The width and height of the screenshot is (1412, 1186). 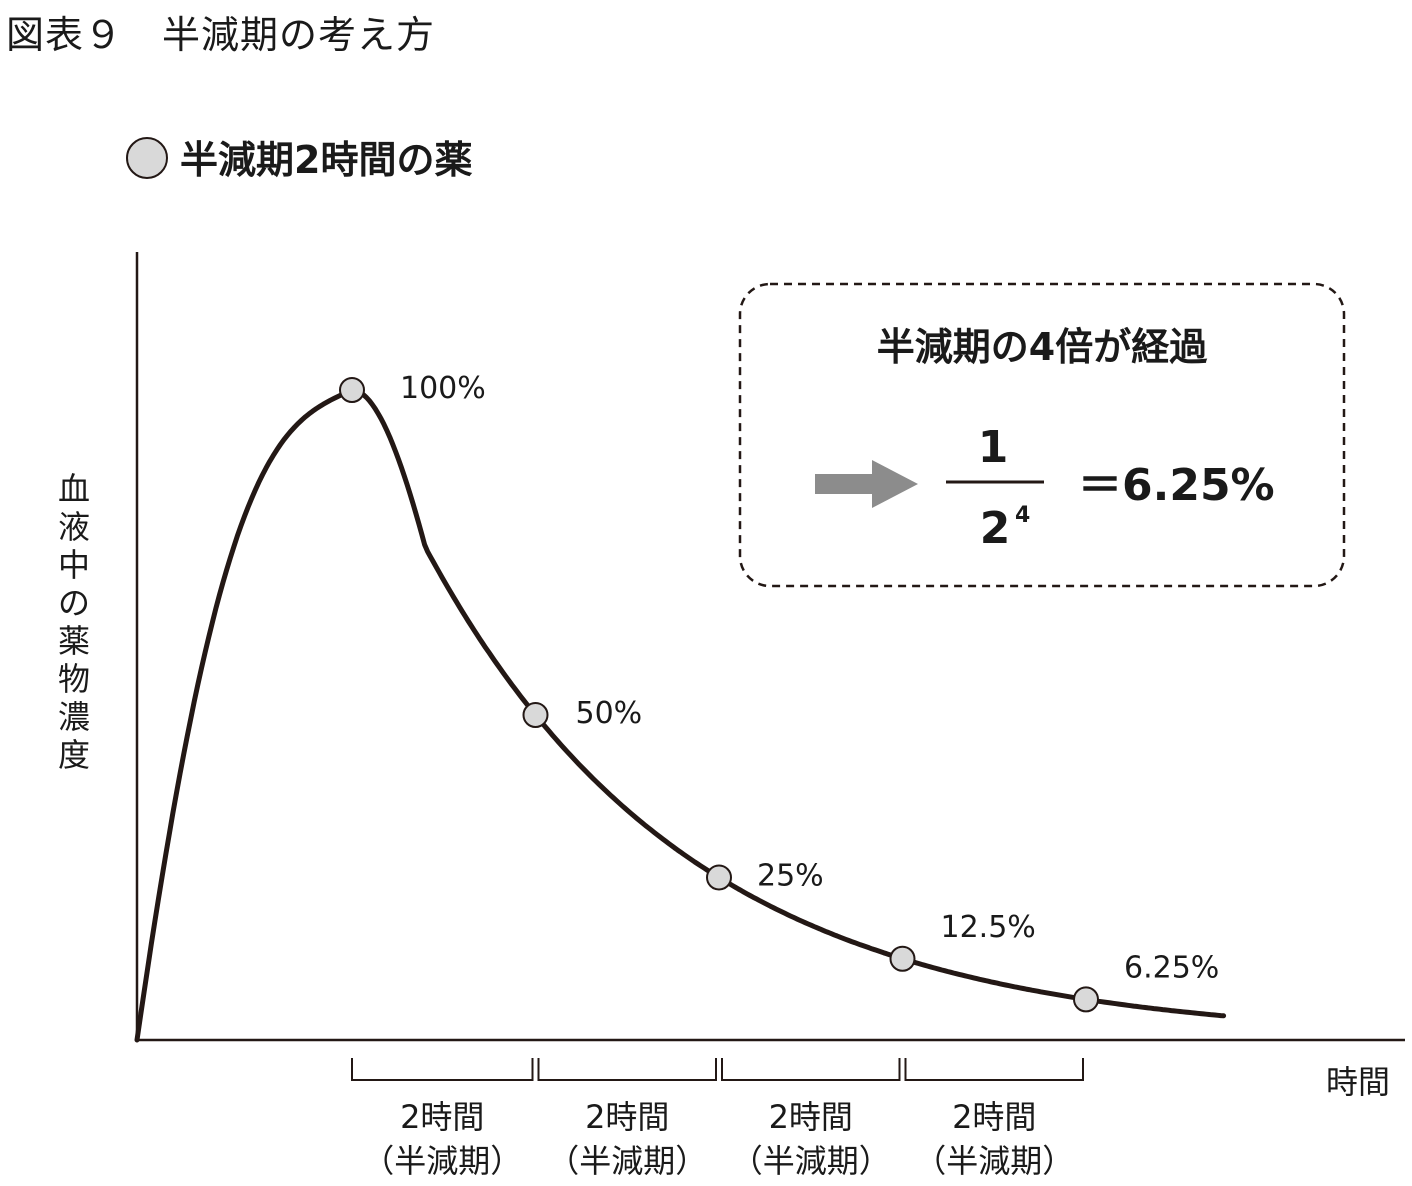 I want to click on figure-caption: 図表９ 半減期の考え方, so click(x=221, y=35).